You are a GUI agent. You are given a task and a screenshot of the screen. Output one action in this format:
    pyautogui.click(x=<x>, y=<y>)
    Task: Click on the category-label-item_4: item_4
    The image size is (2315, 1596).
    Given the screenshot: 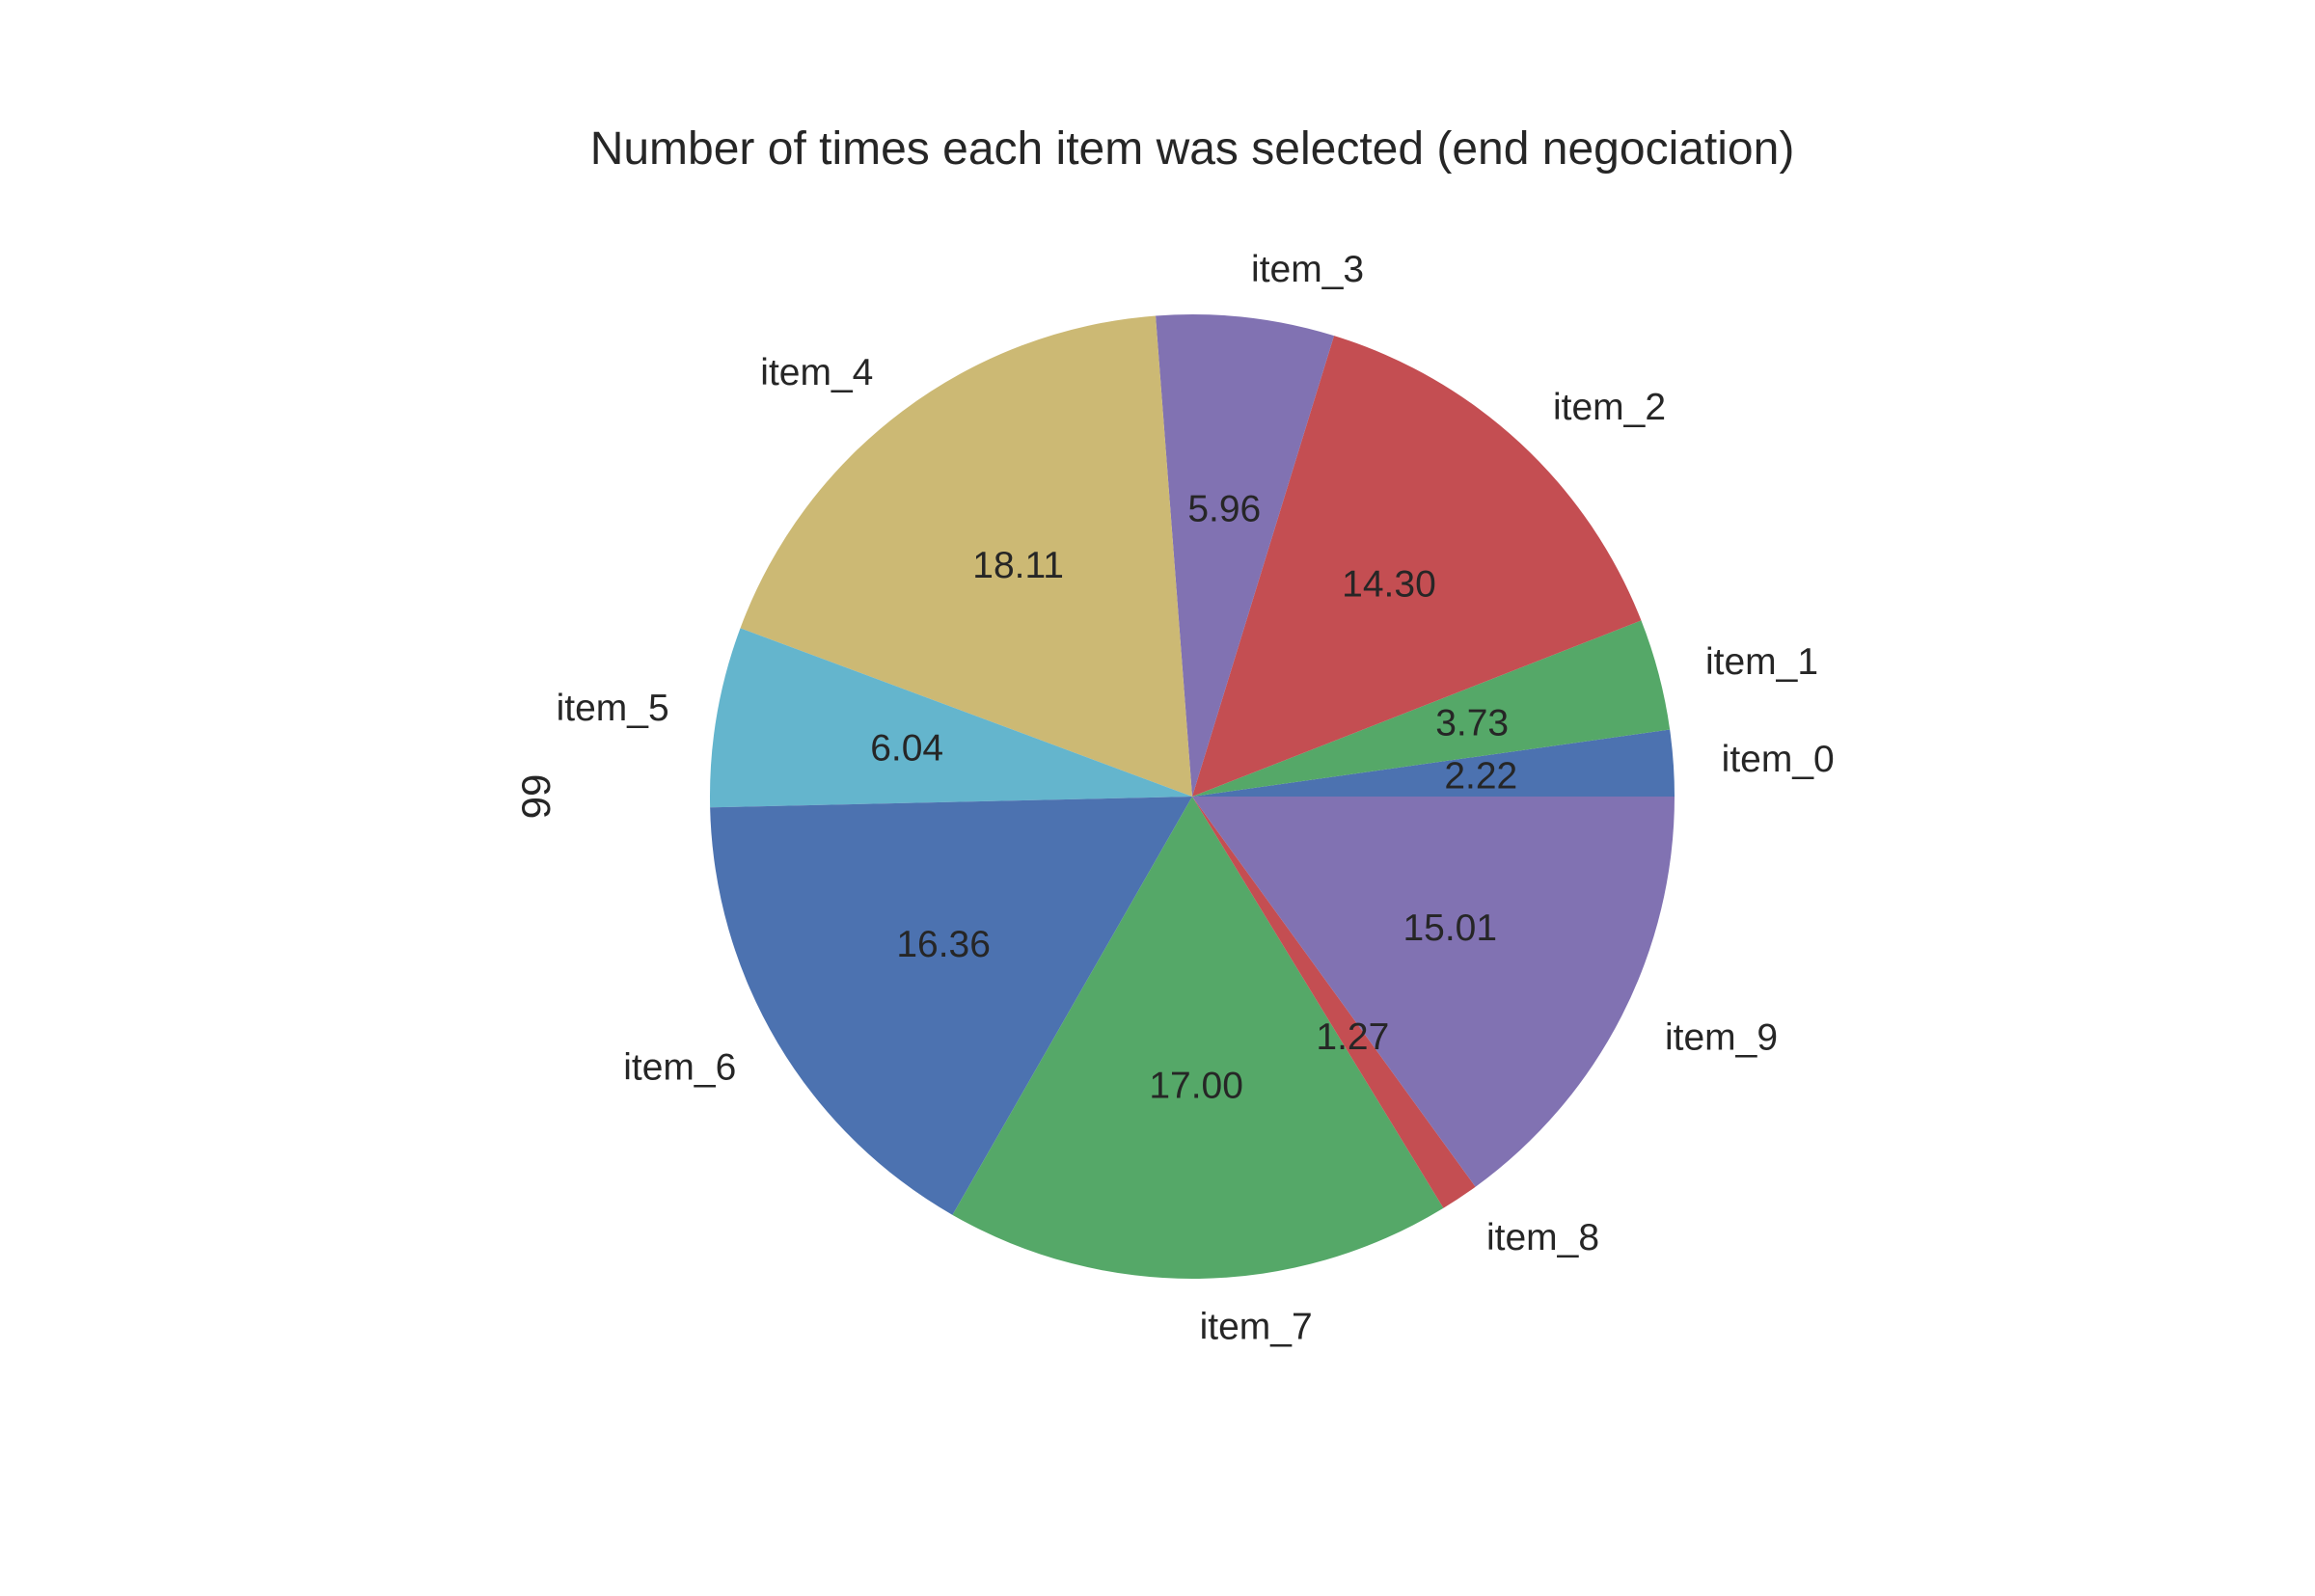 What is the action you would take?
    pyautogui.click(x=817, y=373)
    